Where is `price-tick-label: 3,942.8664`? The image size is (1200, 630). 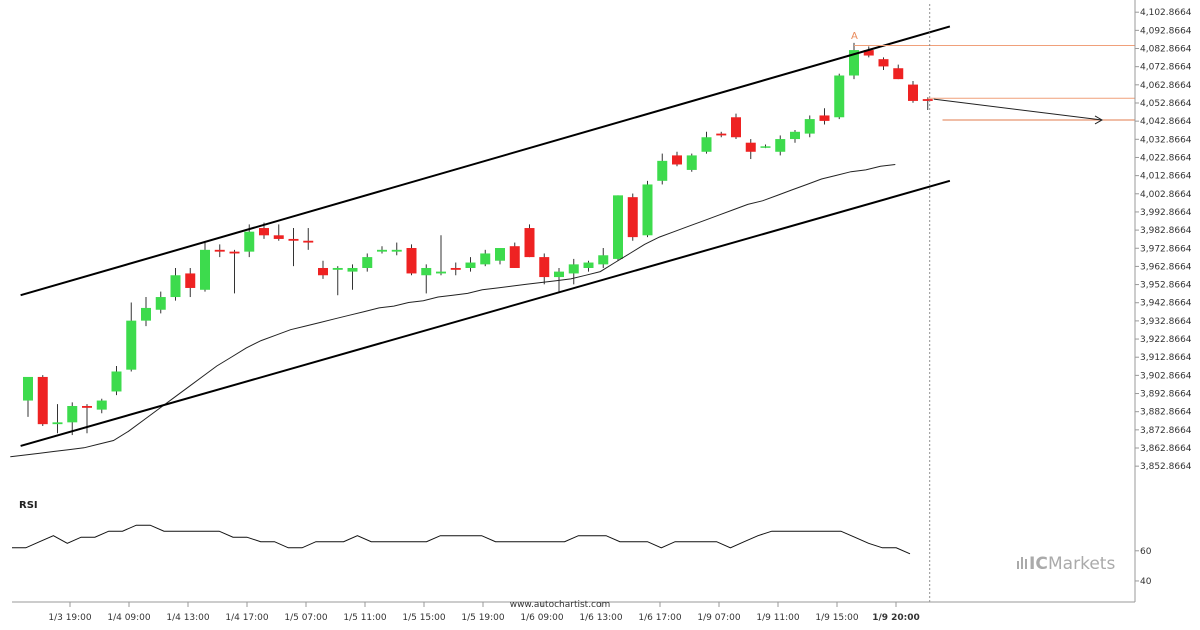
price-tick-label: 3,942.8664 is located at coordinates (1166, 304).